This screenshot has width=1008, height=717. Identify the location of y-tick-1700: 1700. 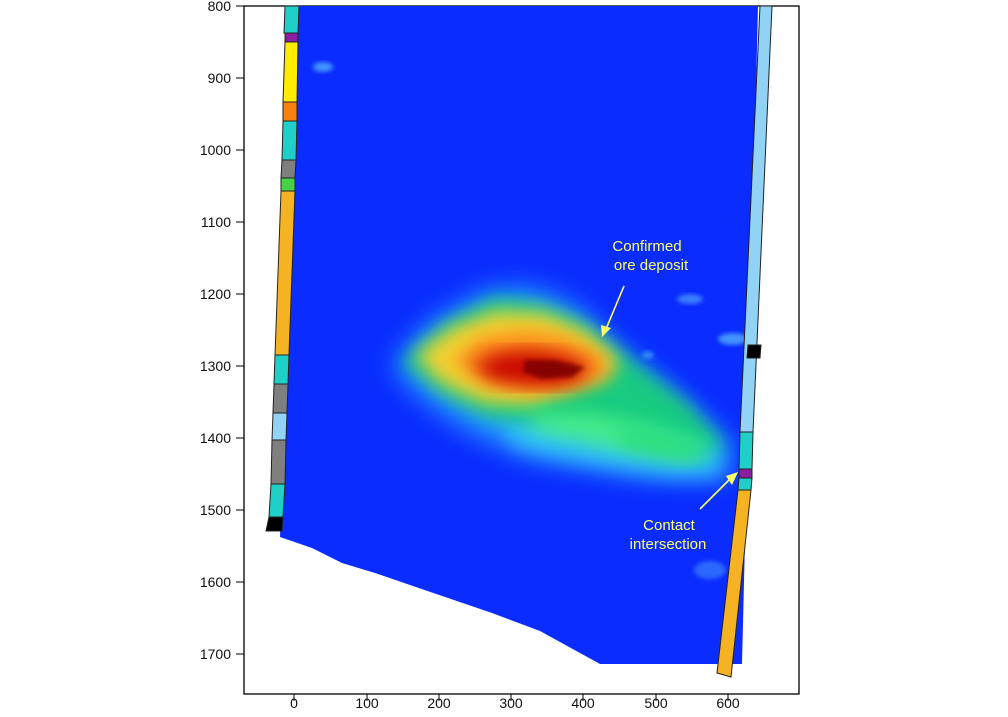
(215, 654).